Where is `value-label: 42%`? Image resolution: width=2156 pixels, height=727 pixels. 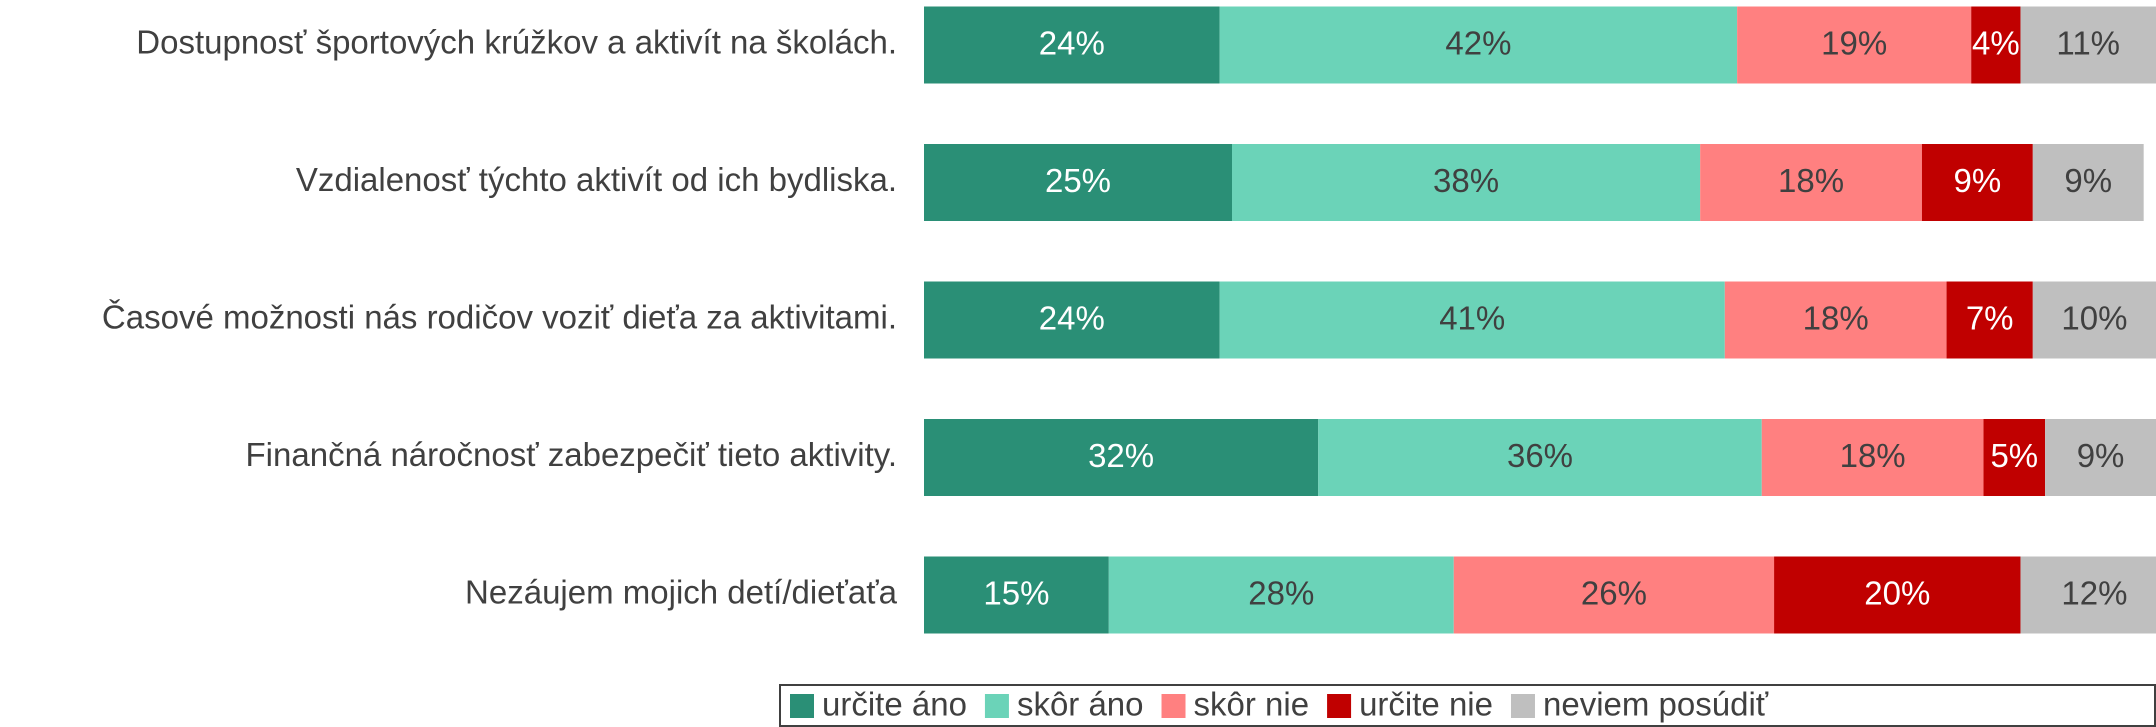 value-label: 42% is located at coordinates (1478, 43).